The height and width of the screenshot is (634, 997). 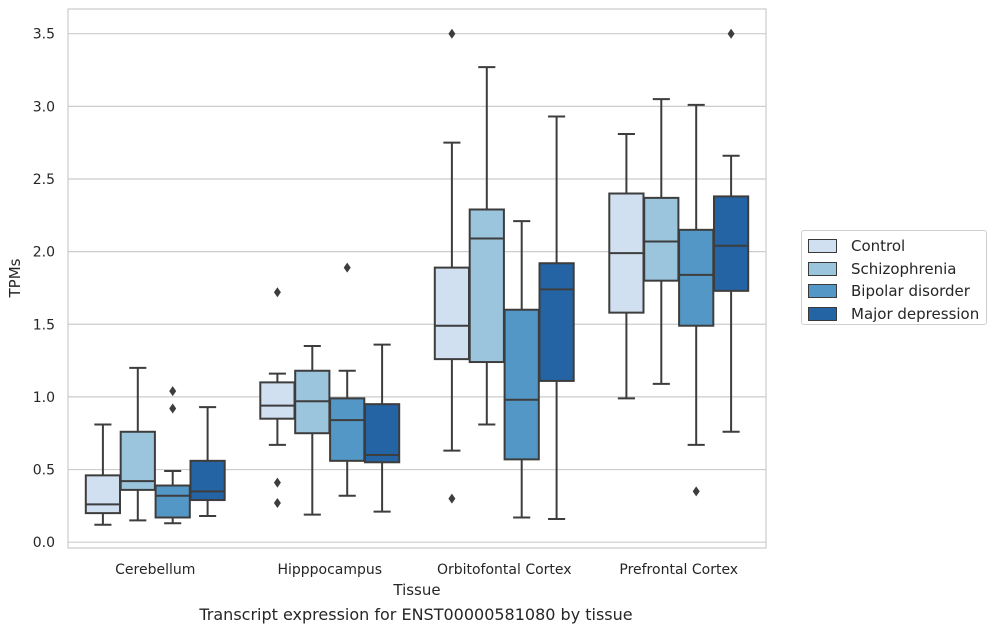 I want to click on legend-item: Major depression, so click(x=894, y=314).